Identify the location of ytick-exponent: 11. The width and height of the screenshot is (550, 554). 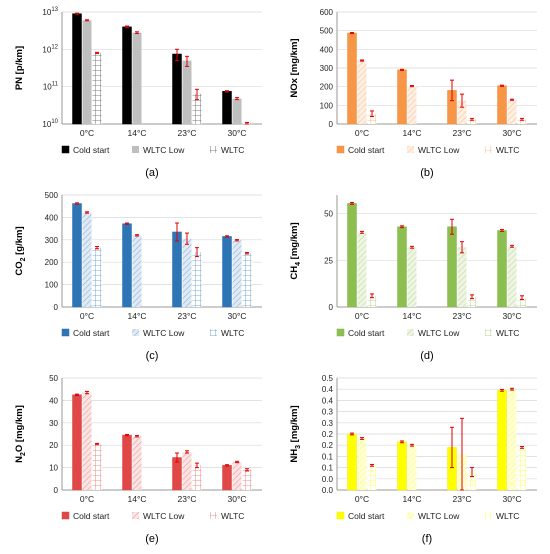
(55, 85).